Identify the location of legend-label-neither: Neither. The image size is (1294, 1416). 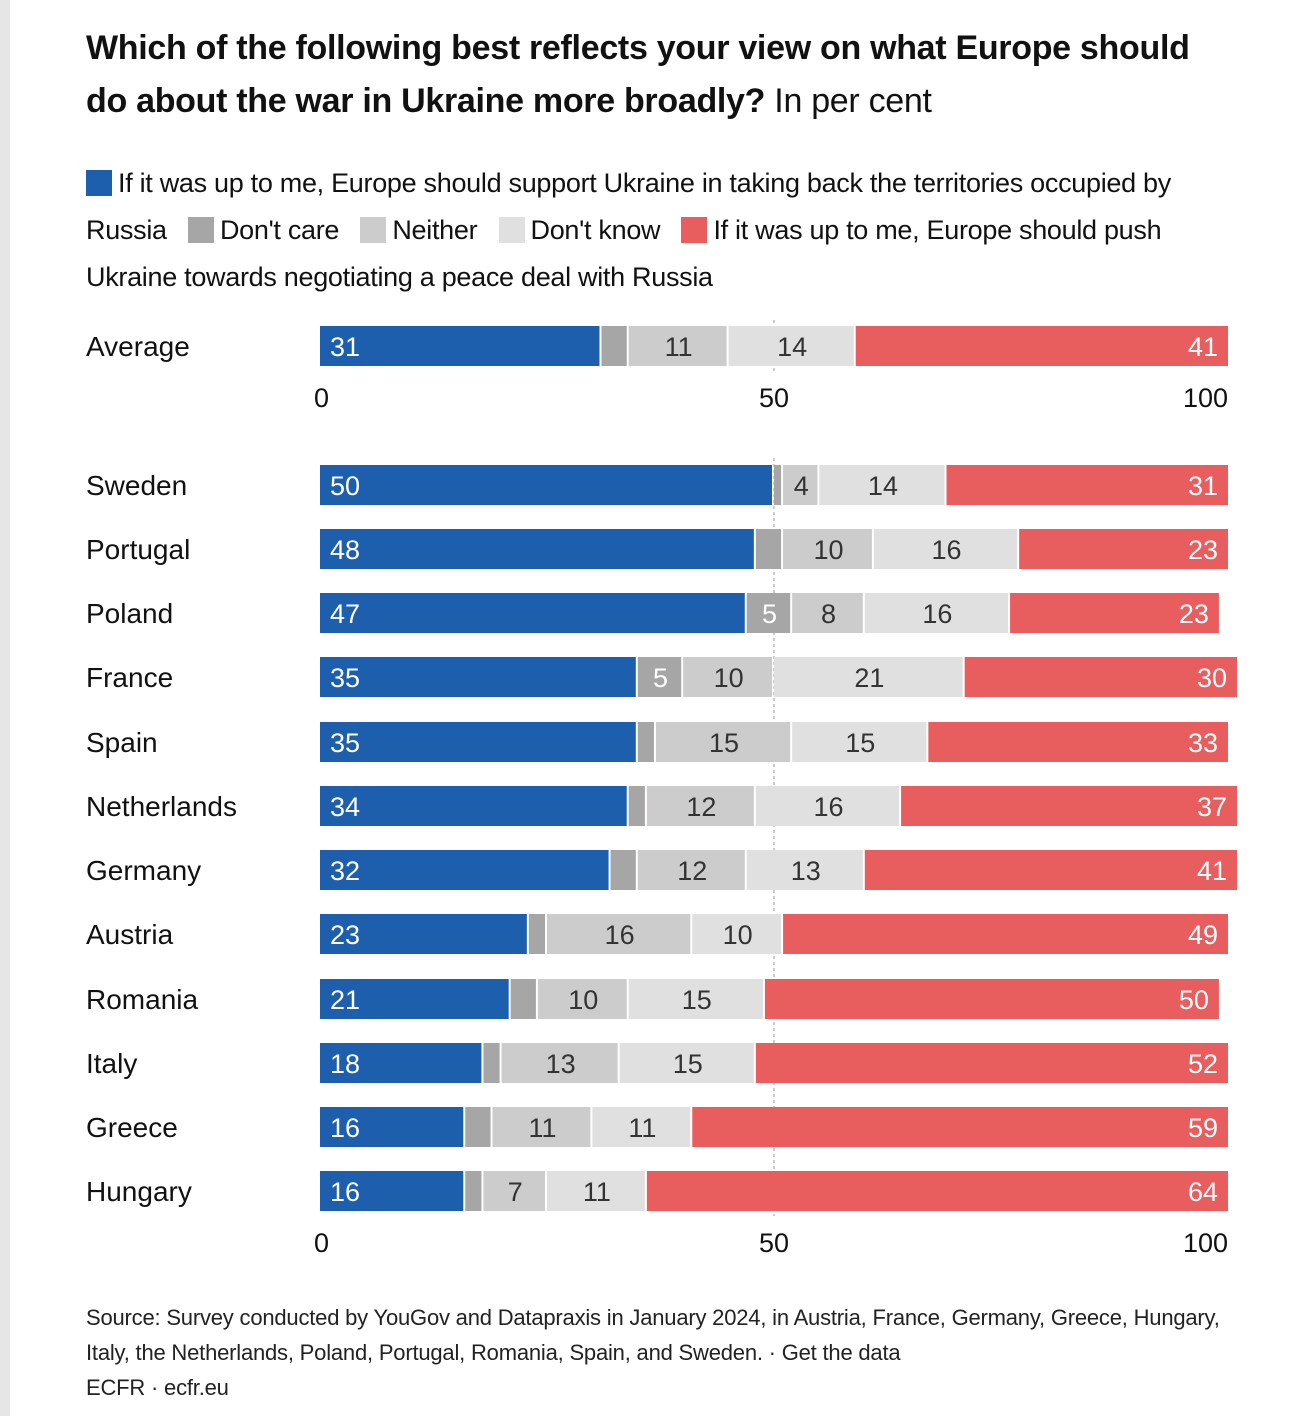
(435, 230).